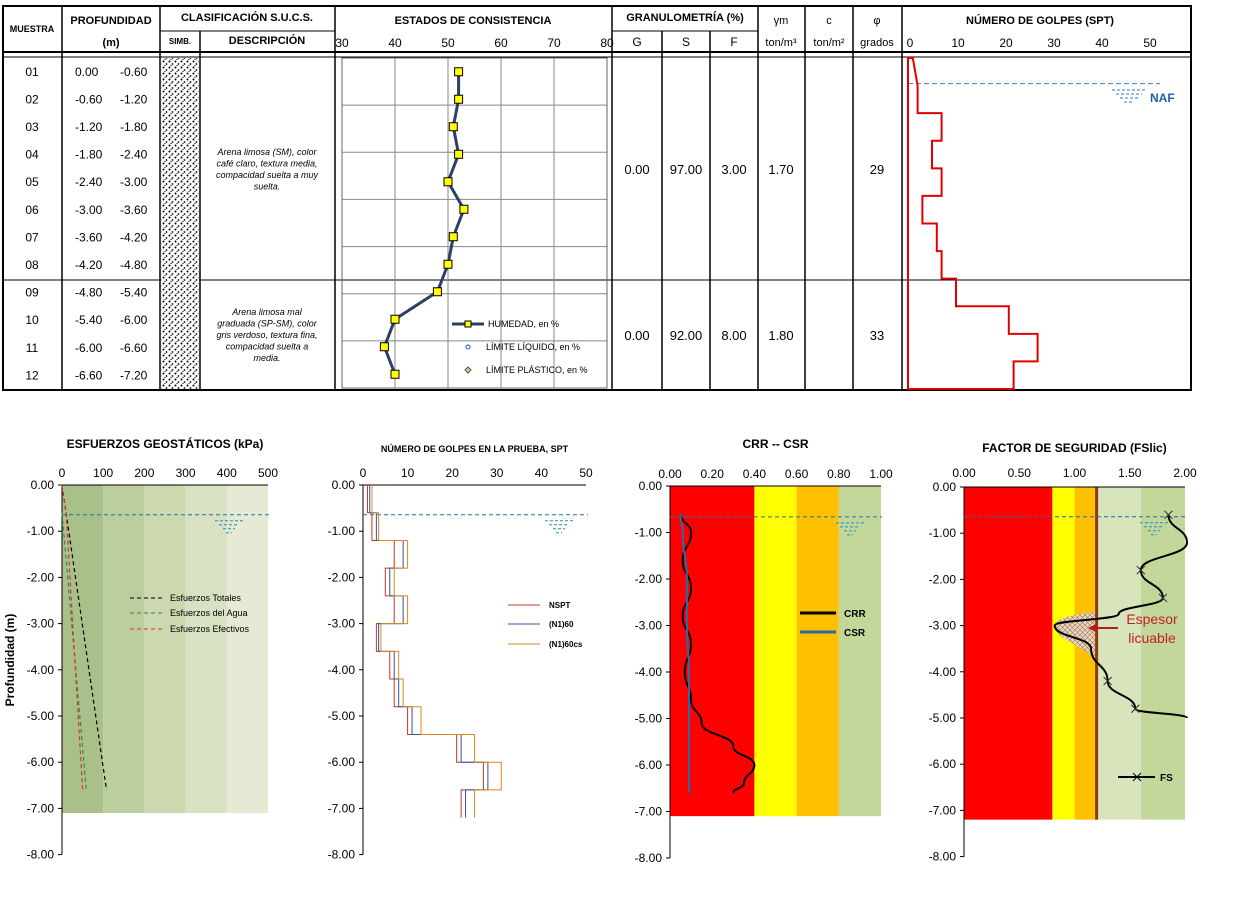  Describe the element at coordinates (43, 485) in the screenshot. I see `y-tick-label: 0.00` at that location.